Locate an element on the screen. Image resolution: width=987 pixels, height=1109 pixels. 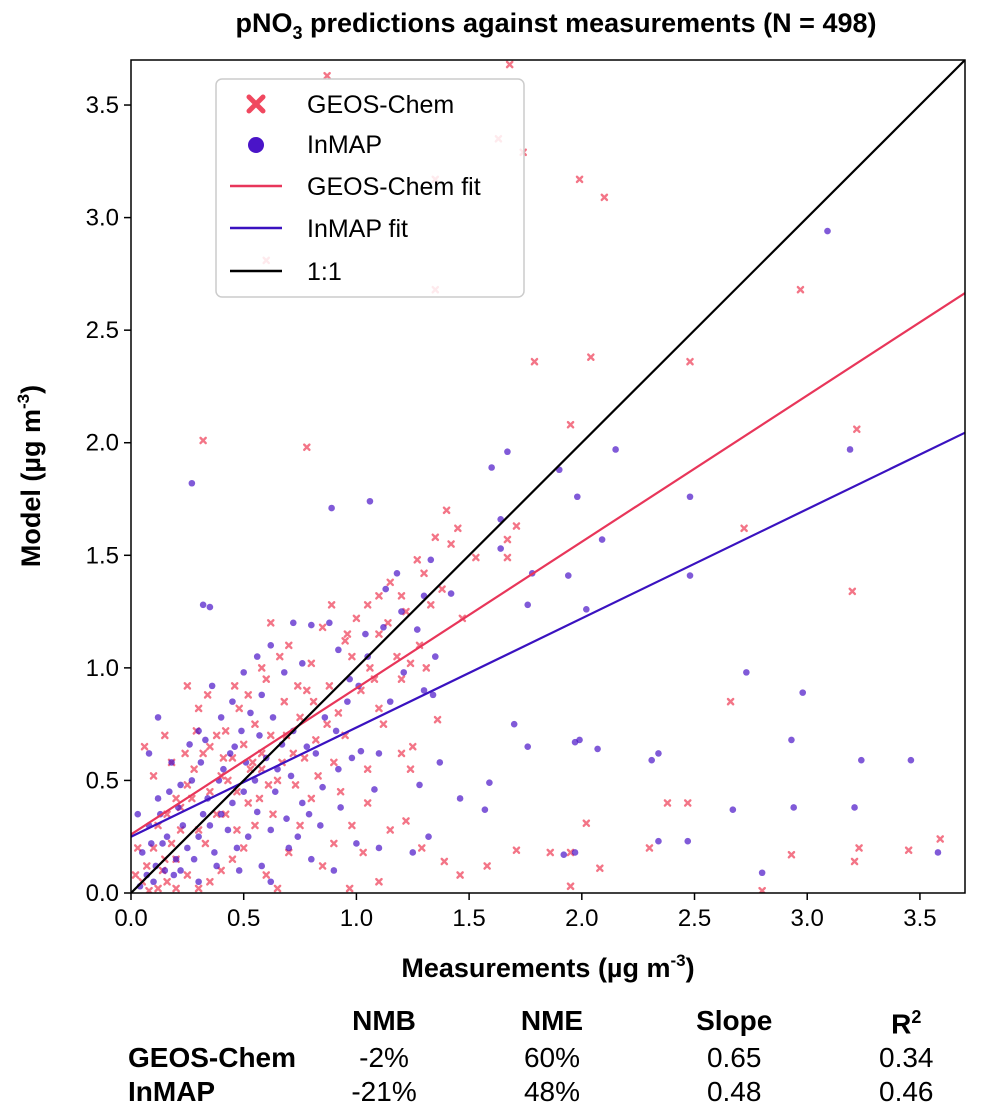
y-tick-label: 3.0 is located at coordinates (102, 218).